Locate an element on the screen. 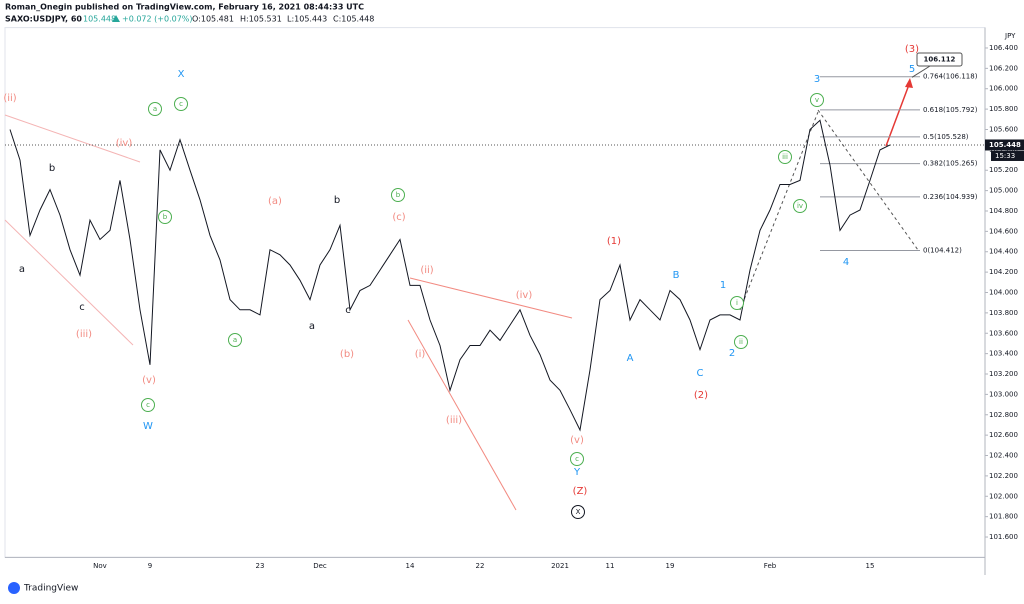 The width and height of the screenshot is (1024, 604). target-box is located at coordinates (939, 59).